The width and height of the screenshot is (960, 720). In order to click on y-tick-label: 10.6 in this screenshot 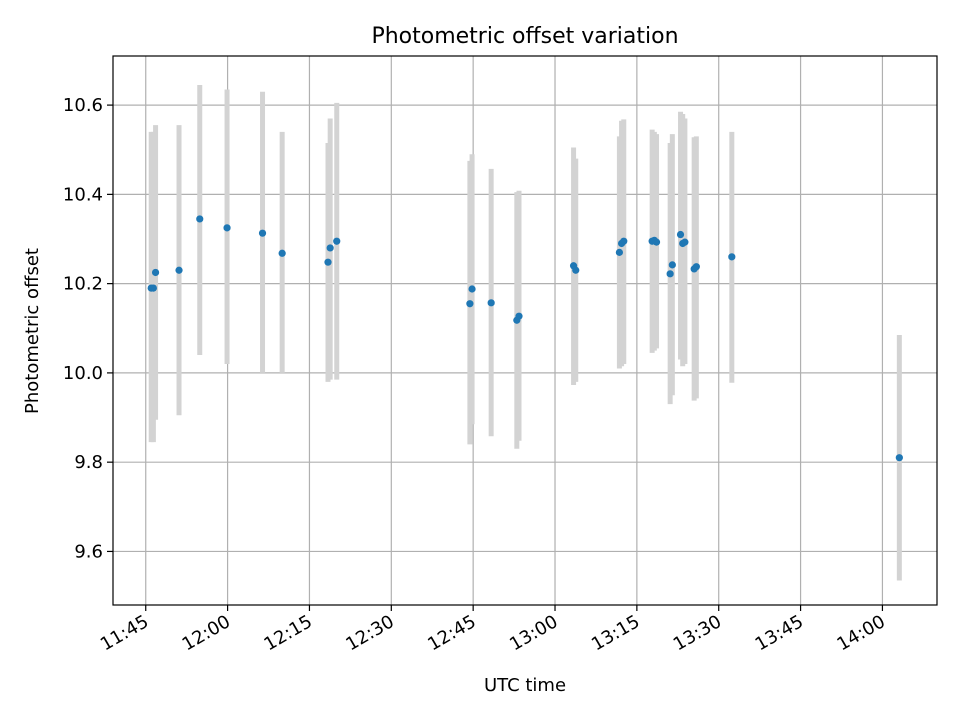, I will do `click(83, 105)`.